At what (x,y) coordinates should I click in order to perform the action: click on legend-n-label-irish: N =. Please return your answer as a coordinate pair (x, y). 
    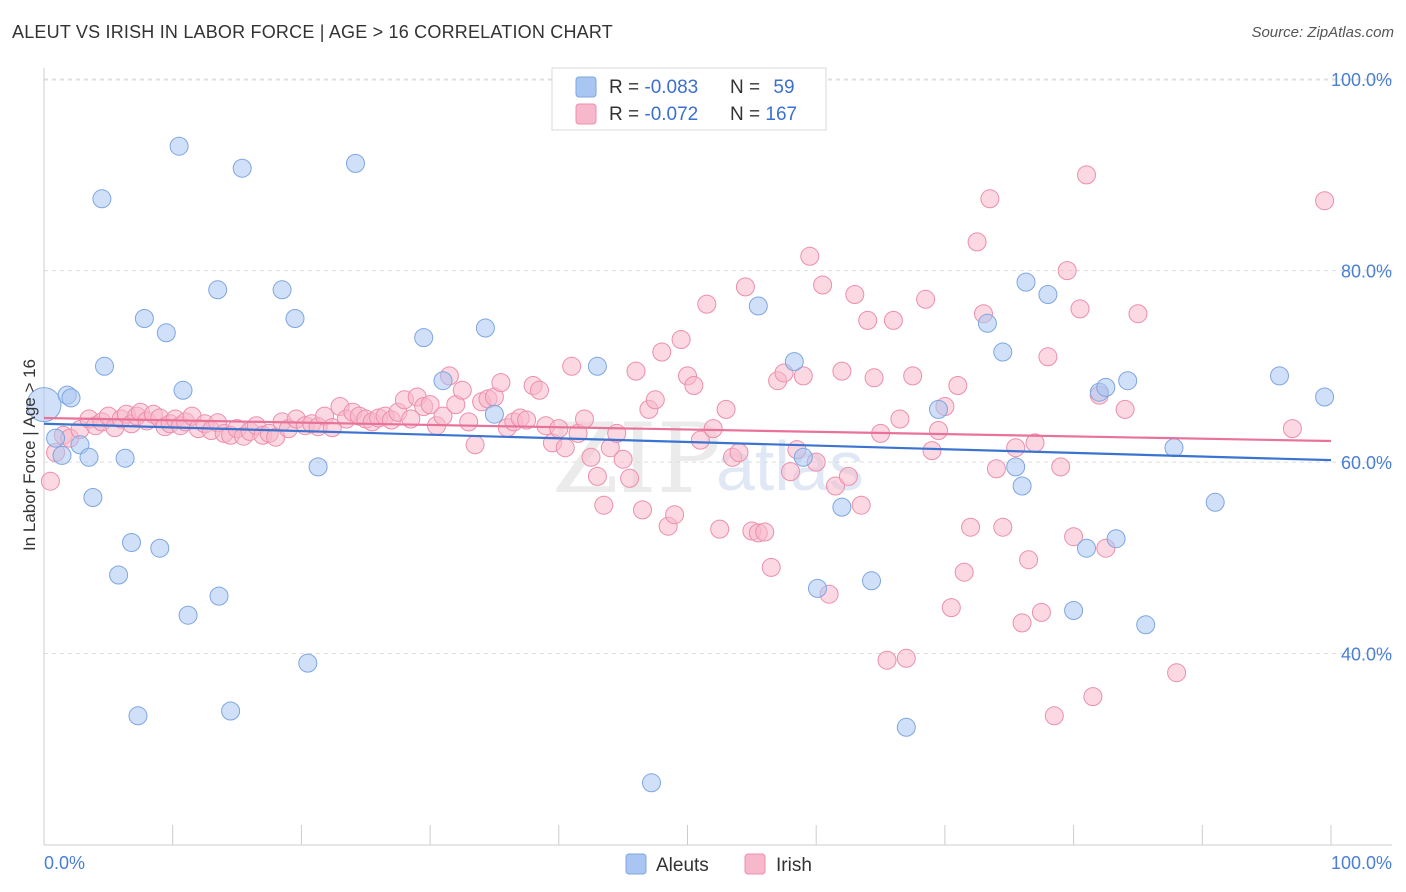
    Looking at the image, I should click on (747, 114).